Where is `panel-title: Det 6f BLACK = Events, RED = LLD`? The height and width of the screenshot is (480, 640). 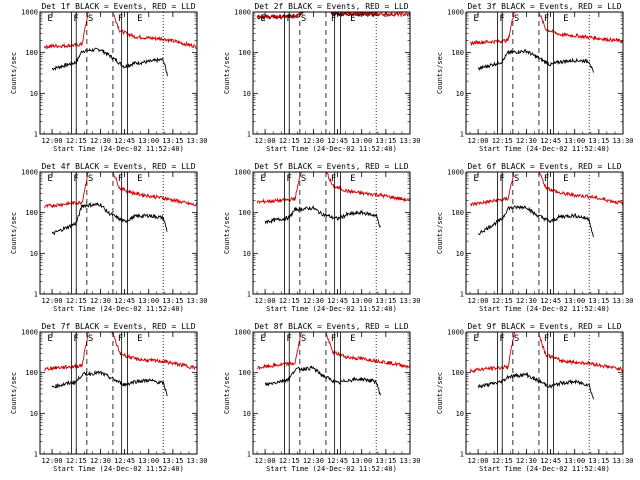 panel-title: Det 6f BLACK = Events, RED = LLD is located at coordinates (544, 166).